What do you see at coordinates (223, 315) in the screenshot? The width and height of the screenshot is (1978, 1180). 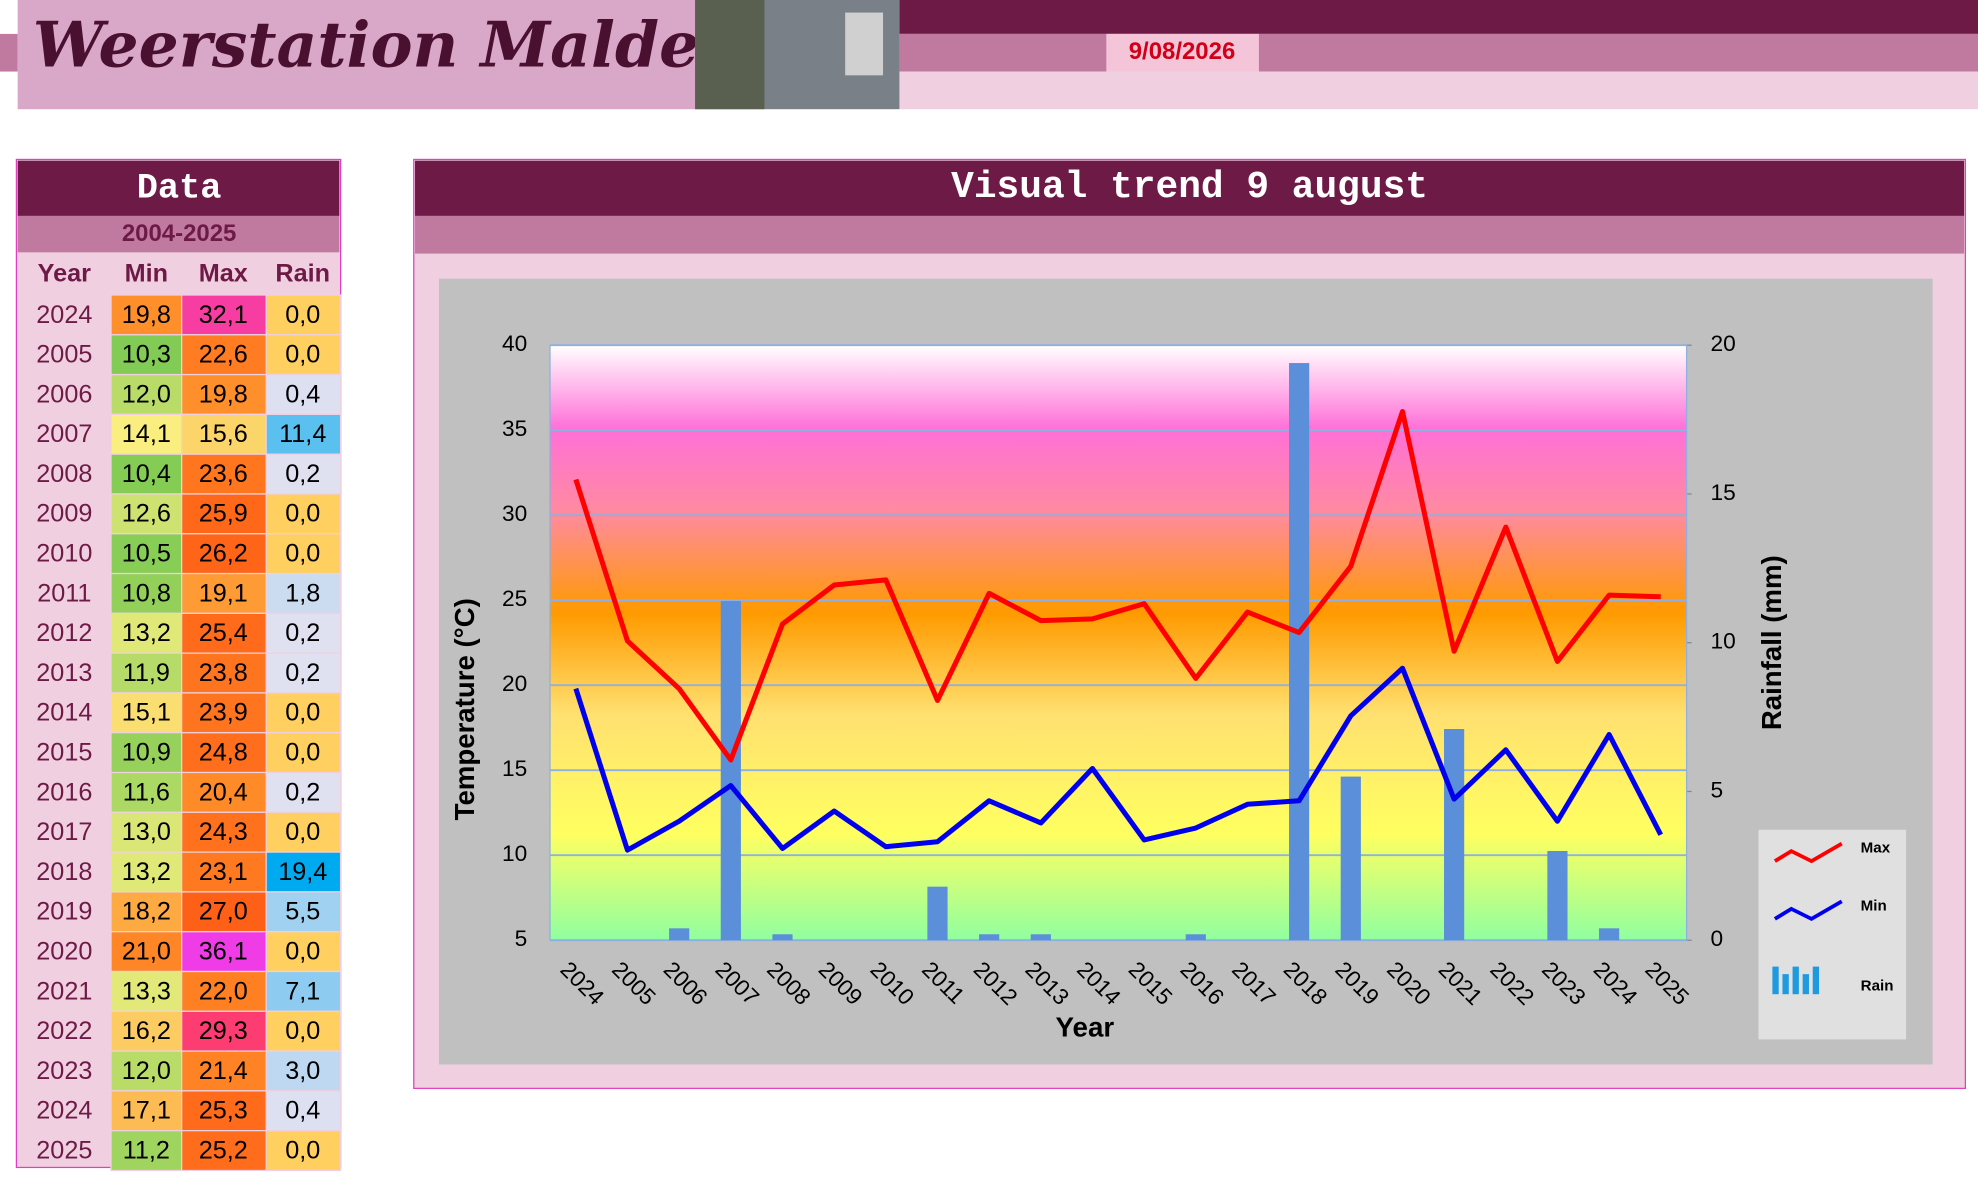 I see `cell: 32,1` at bounding box center [223, 315].